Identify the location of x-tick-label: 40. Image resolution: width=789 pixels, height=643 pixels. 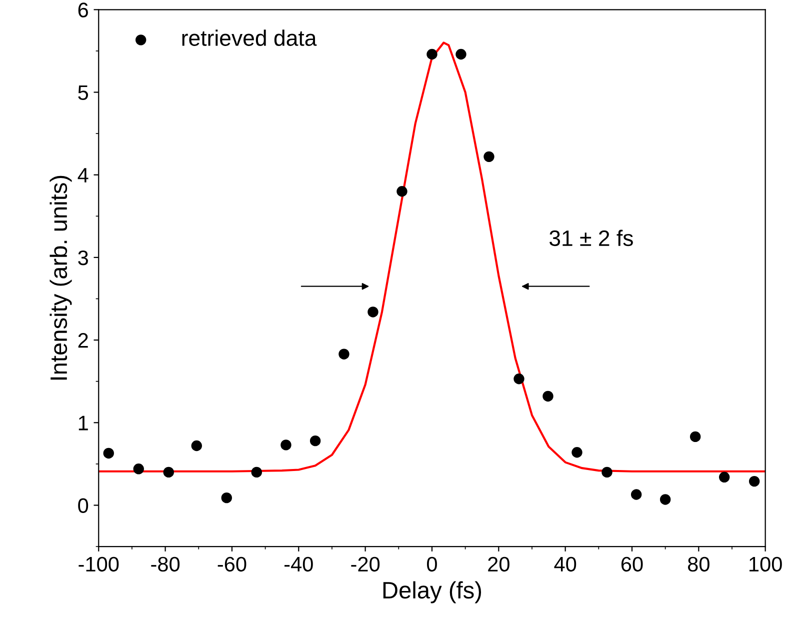
(565, 564).